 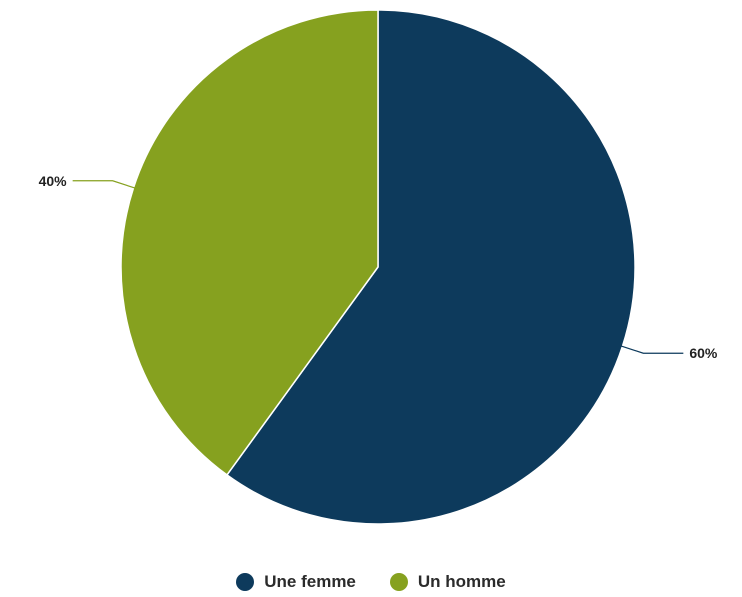 I want to click on legend: Une femme Un homme, so click(x=371, y=582).